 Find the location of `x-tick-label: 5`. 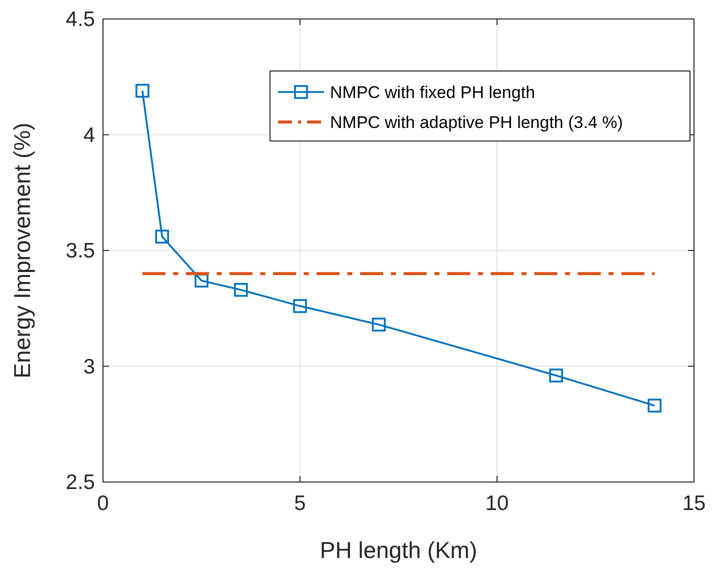

x-tick-label: 5 is located at coordinates (300, 503).